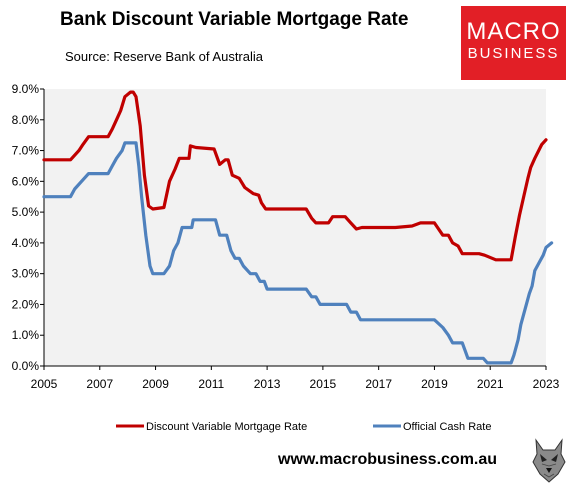 Image resolution: width=575 pixels, height=490 pixels. Describe the element at coordinates (546, 384) in the screenshot. I see `x-tick-label: 2023` at that location.